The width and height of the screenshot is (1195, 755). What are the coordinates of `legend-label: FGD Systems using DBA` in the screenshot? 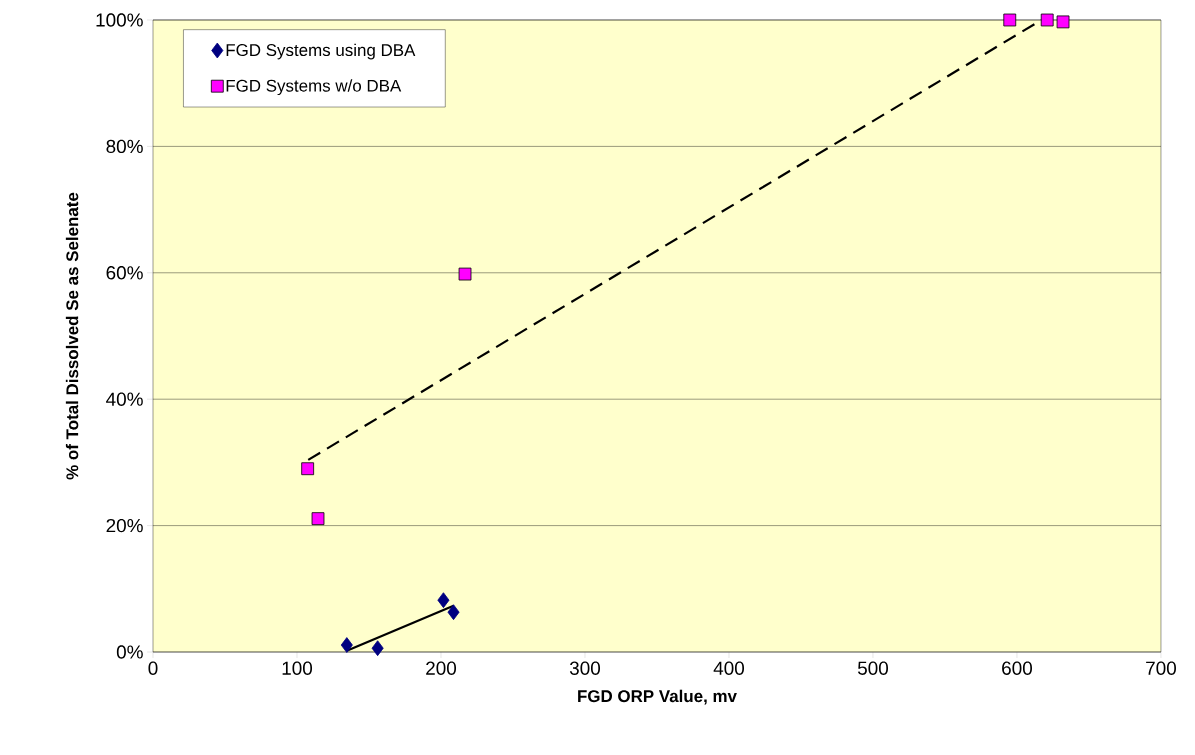 It's located at (321, 51).